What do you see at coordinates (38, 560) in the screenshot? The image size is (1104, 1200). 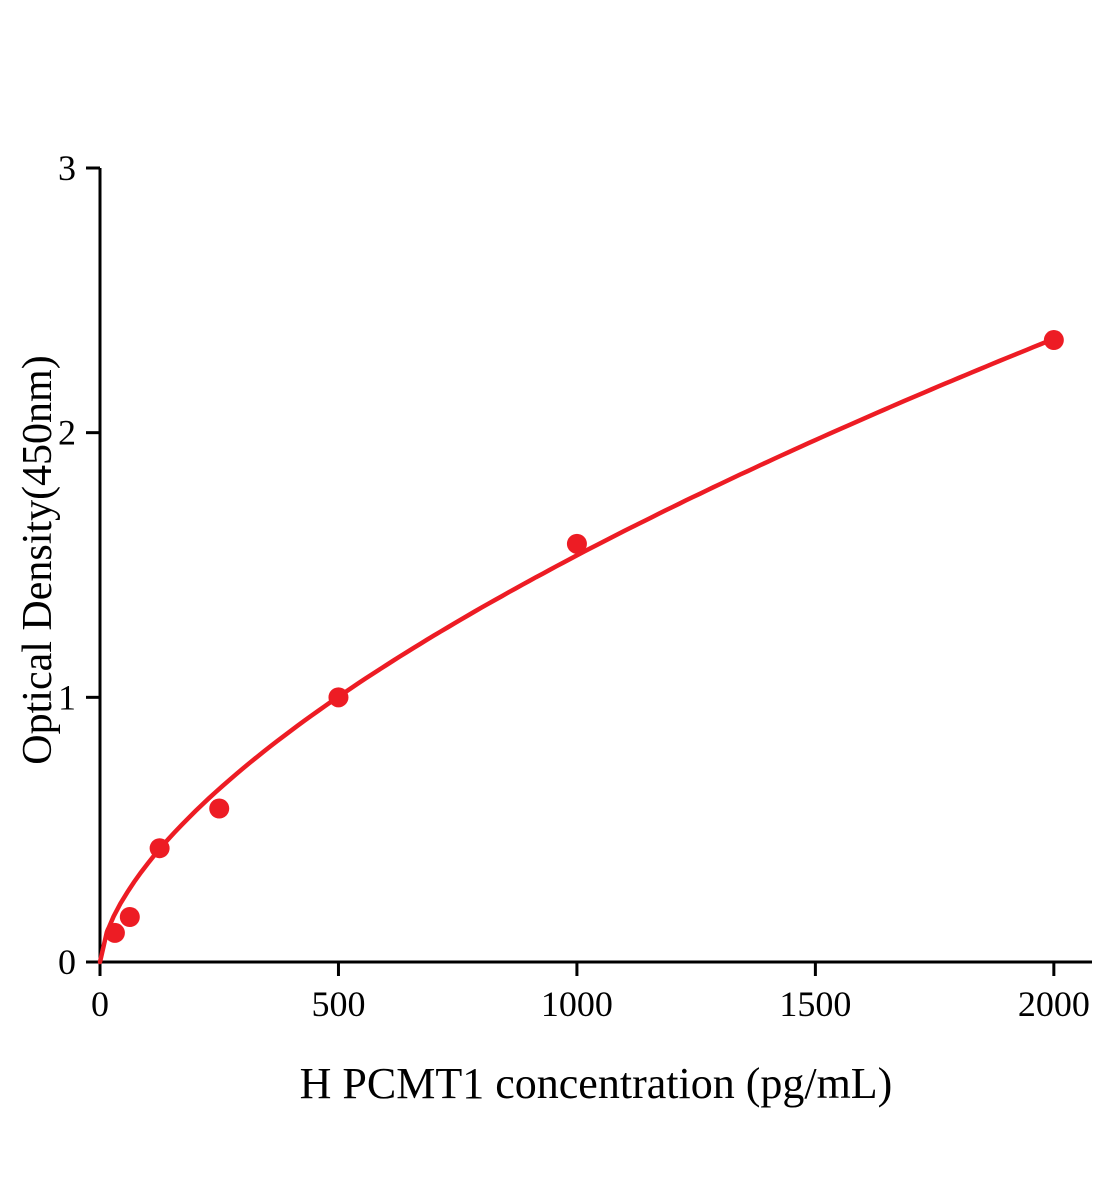 I see `y-axis-title: Optical Density(450nm)` at bounding box center [38, 560].